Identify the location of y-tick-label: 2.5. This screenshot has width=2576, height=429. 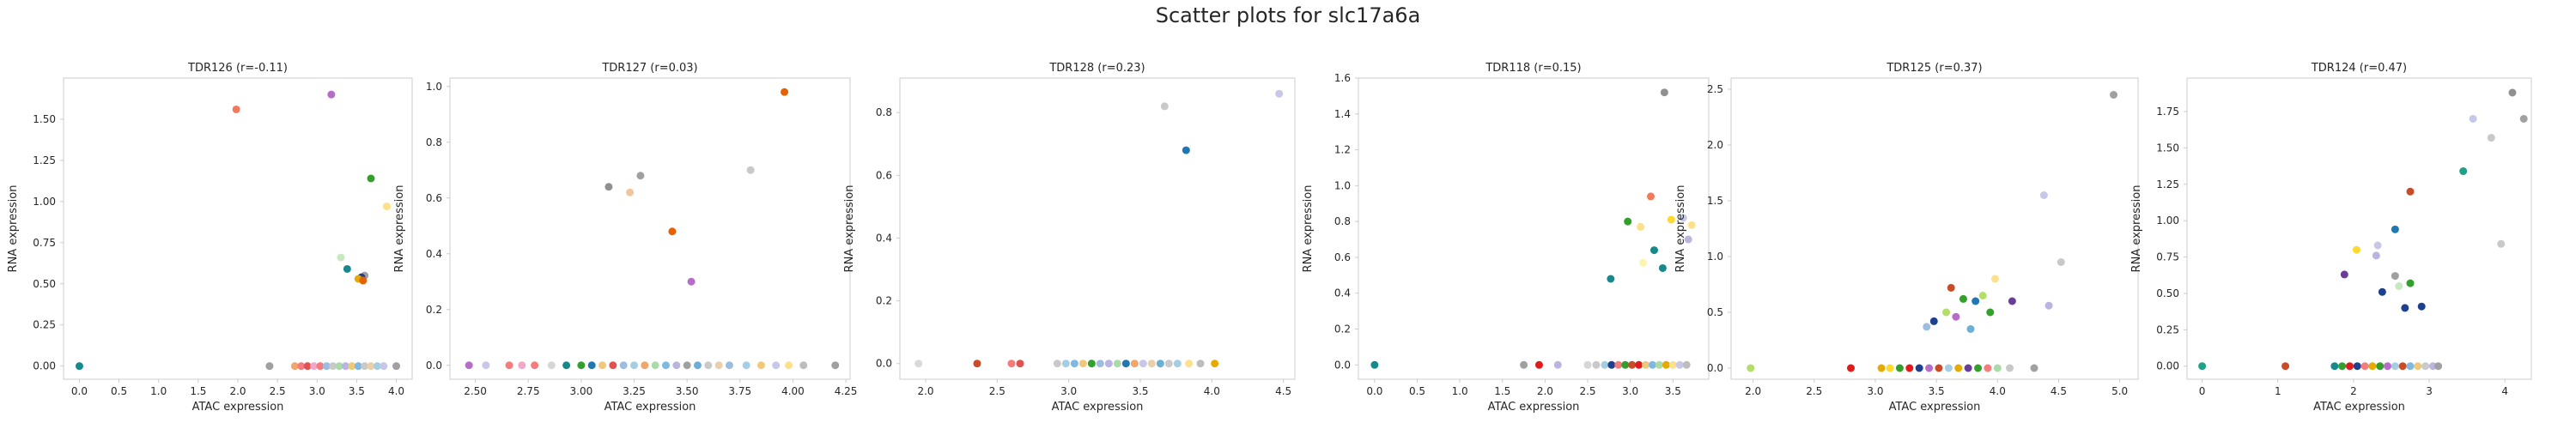
(1715, 89).